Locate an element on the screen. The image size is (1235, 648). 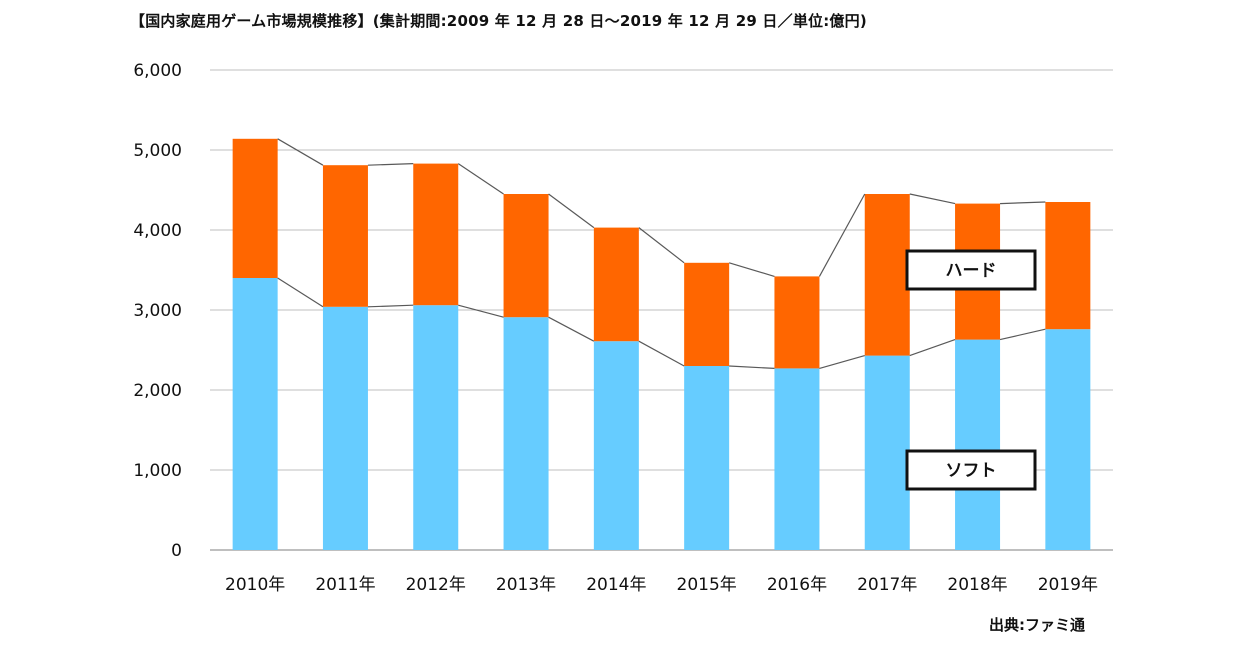
y-tick-label: 3,000 is located at coordinates (157, 311).